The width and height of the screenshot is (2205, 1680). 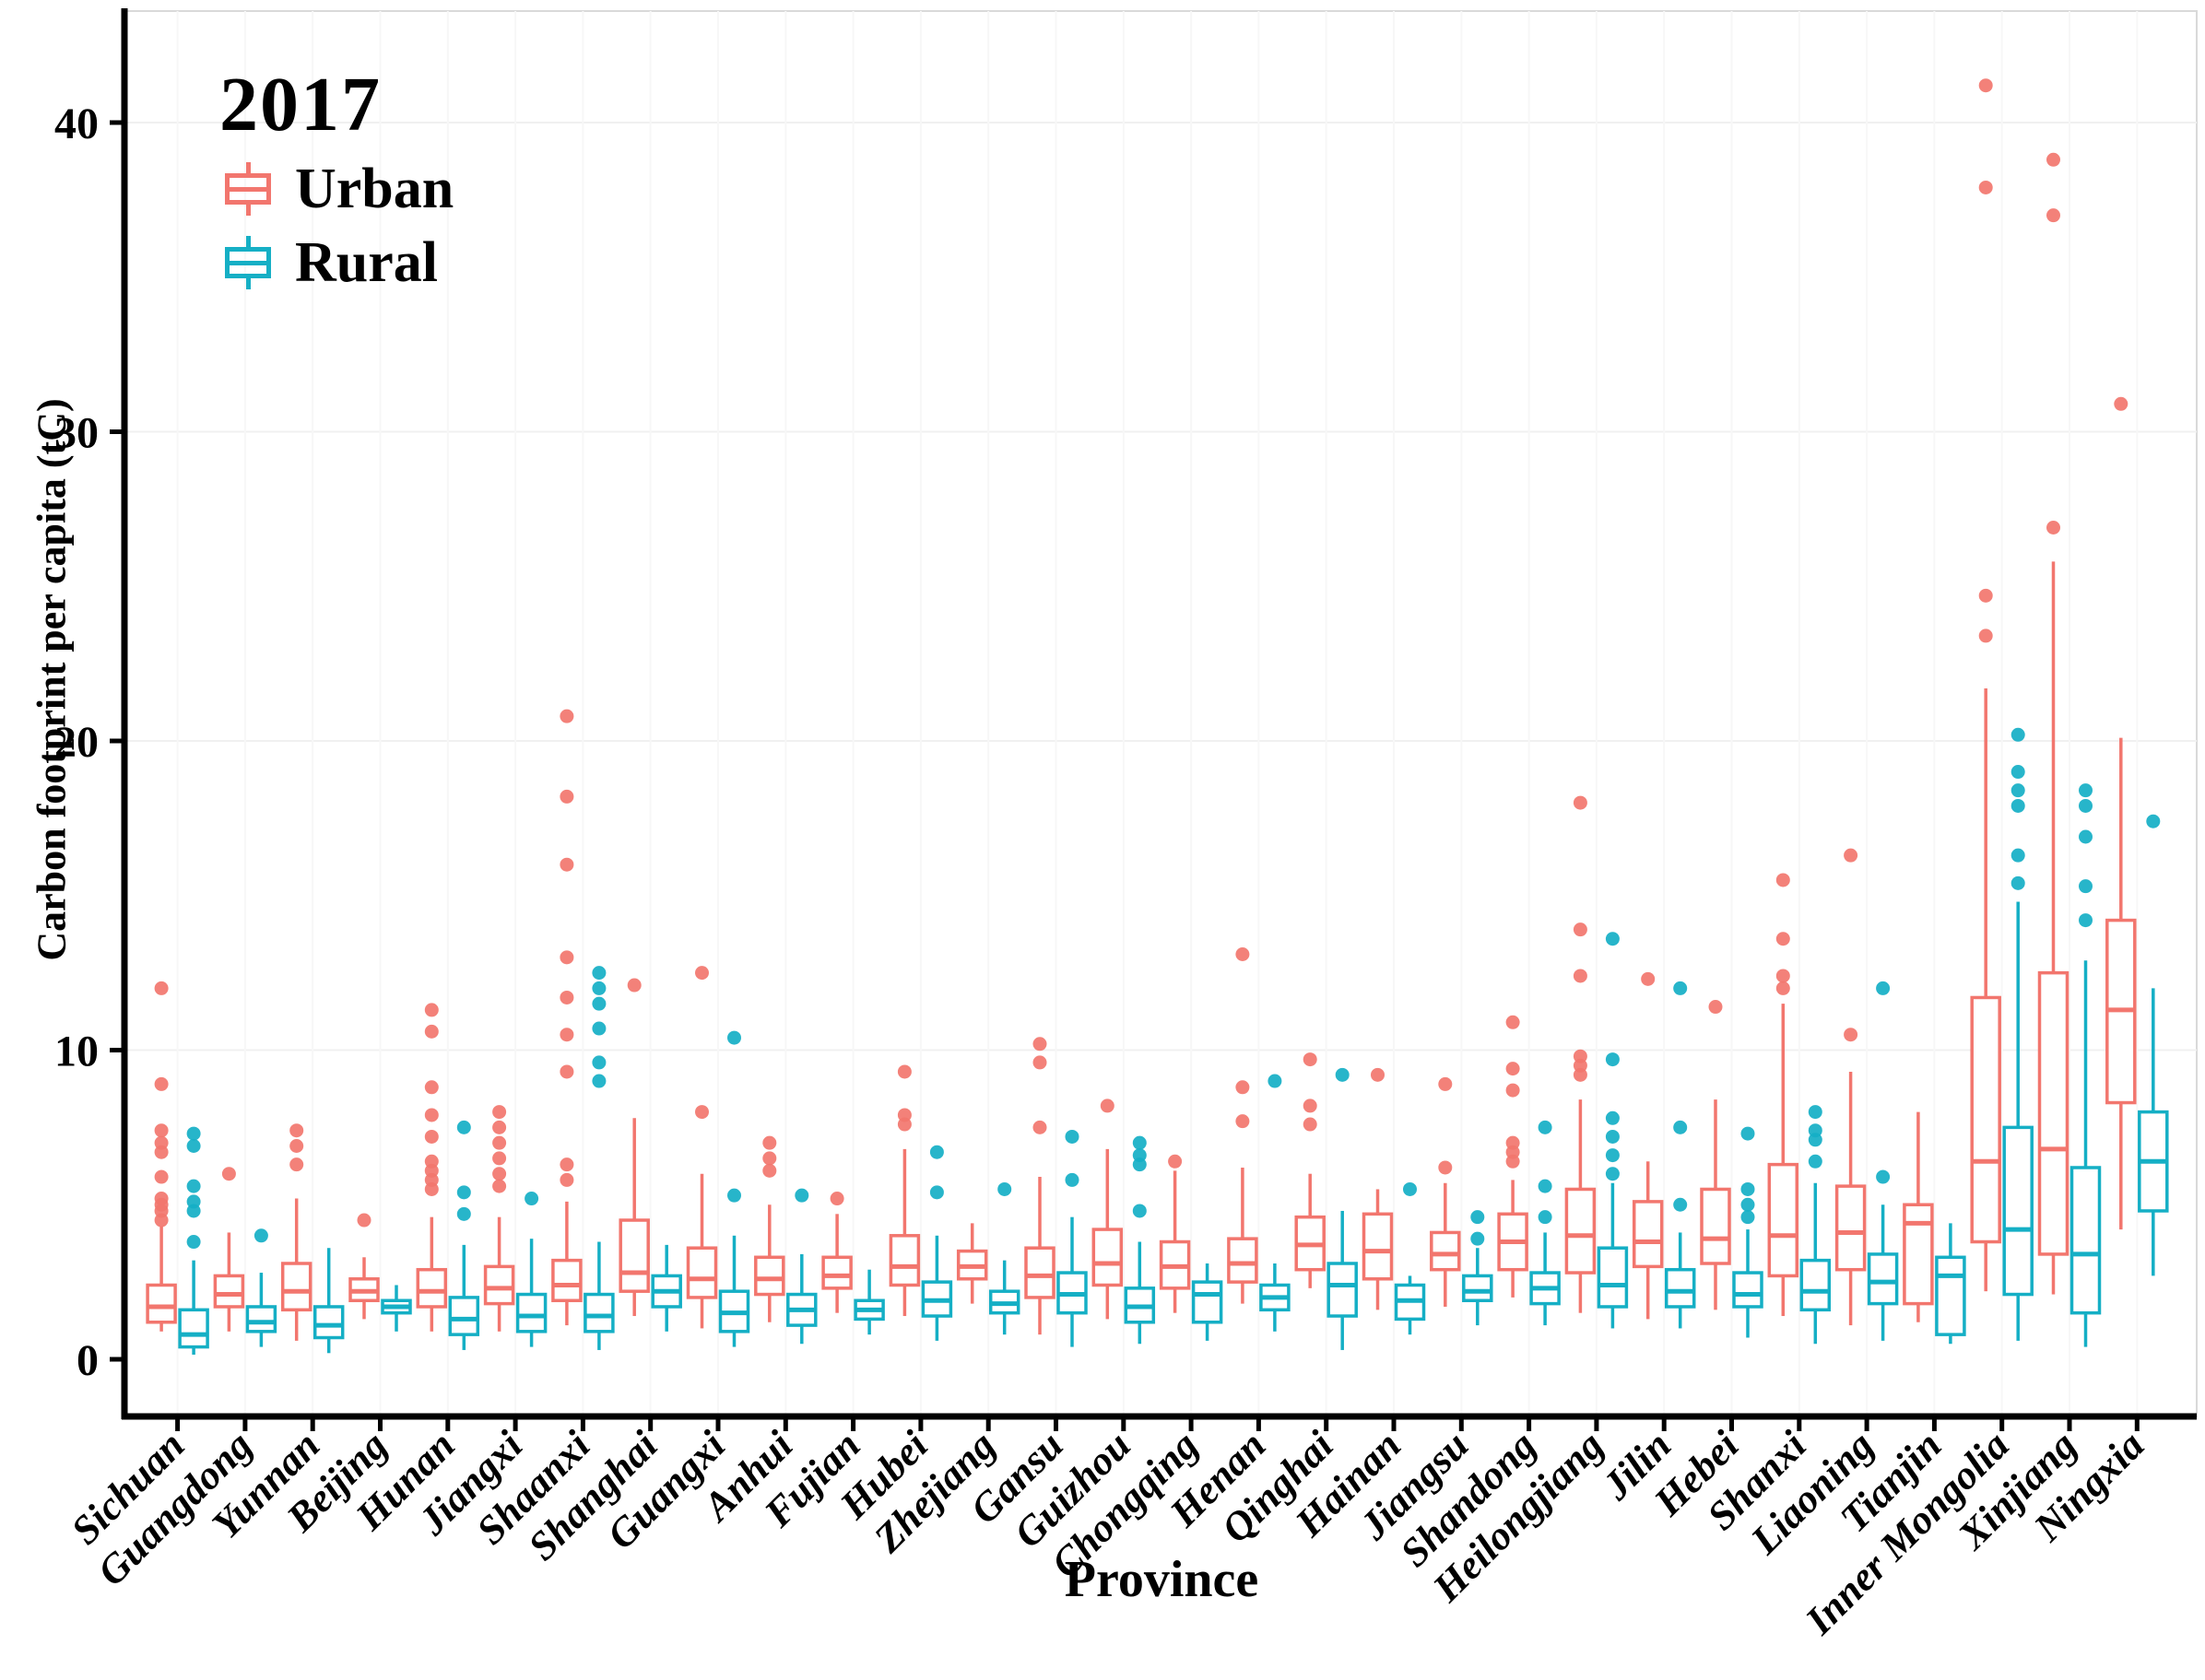 What do you see at coordinates (734, 1188) in the screenshot?
I see `box-rural-Guangxi` at bounding box center [734, 1188].